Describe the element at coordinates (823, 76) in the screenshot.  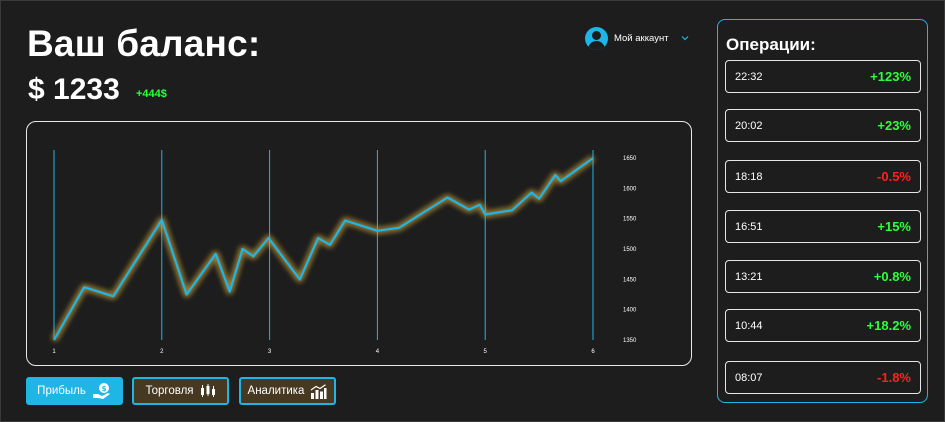
I see `operation-item: 22:32 +123%` at that location.